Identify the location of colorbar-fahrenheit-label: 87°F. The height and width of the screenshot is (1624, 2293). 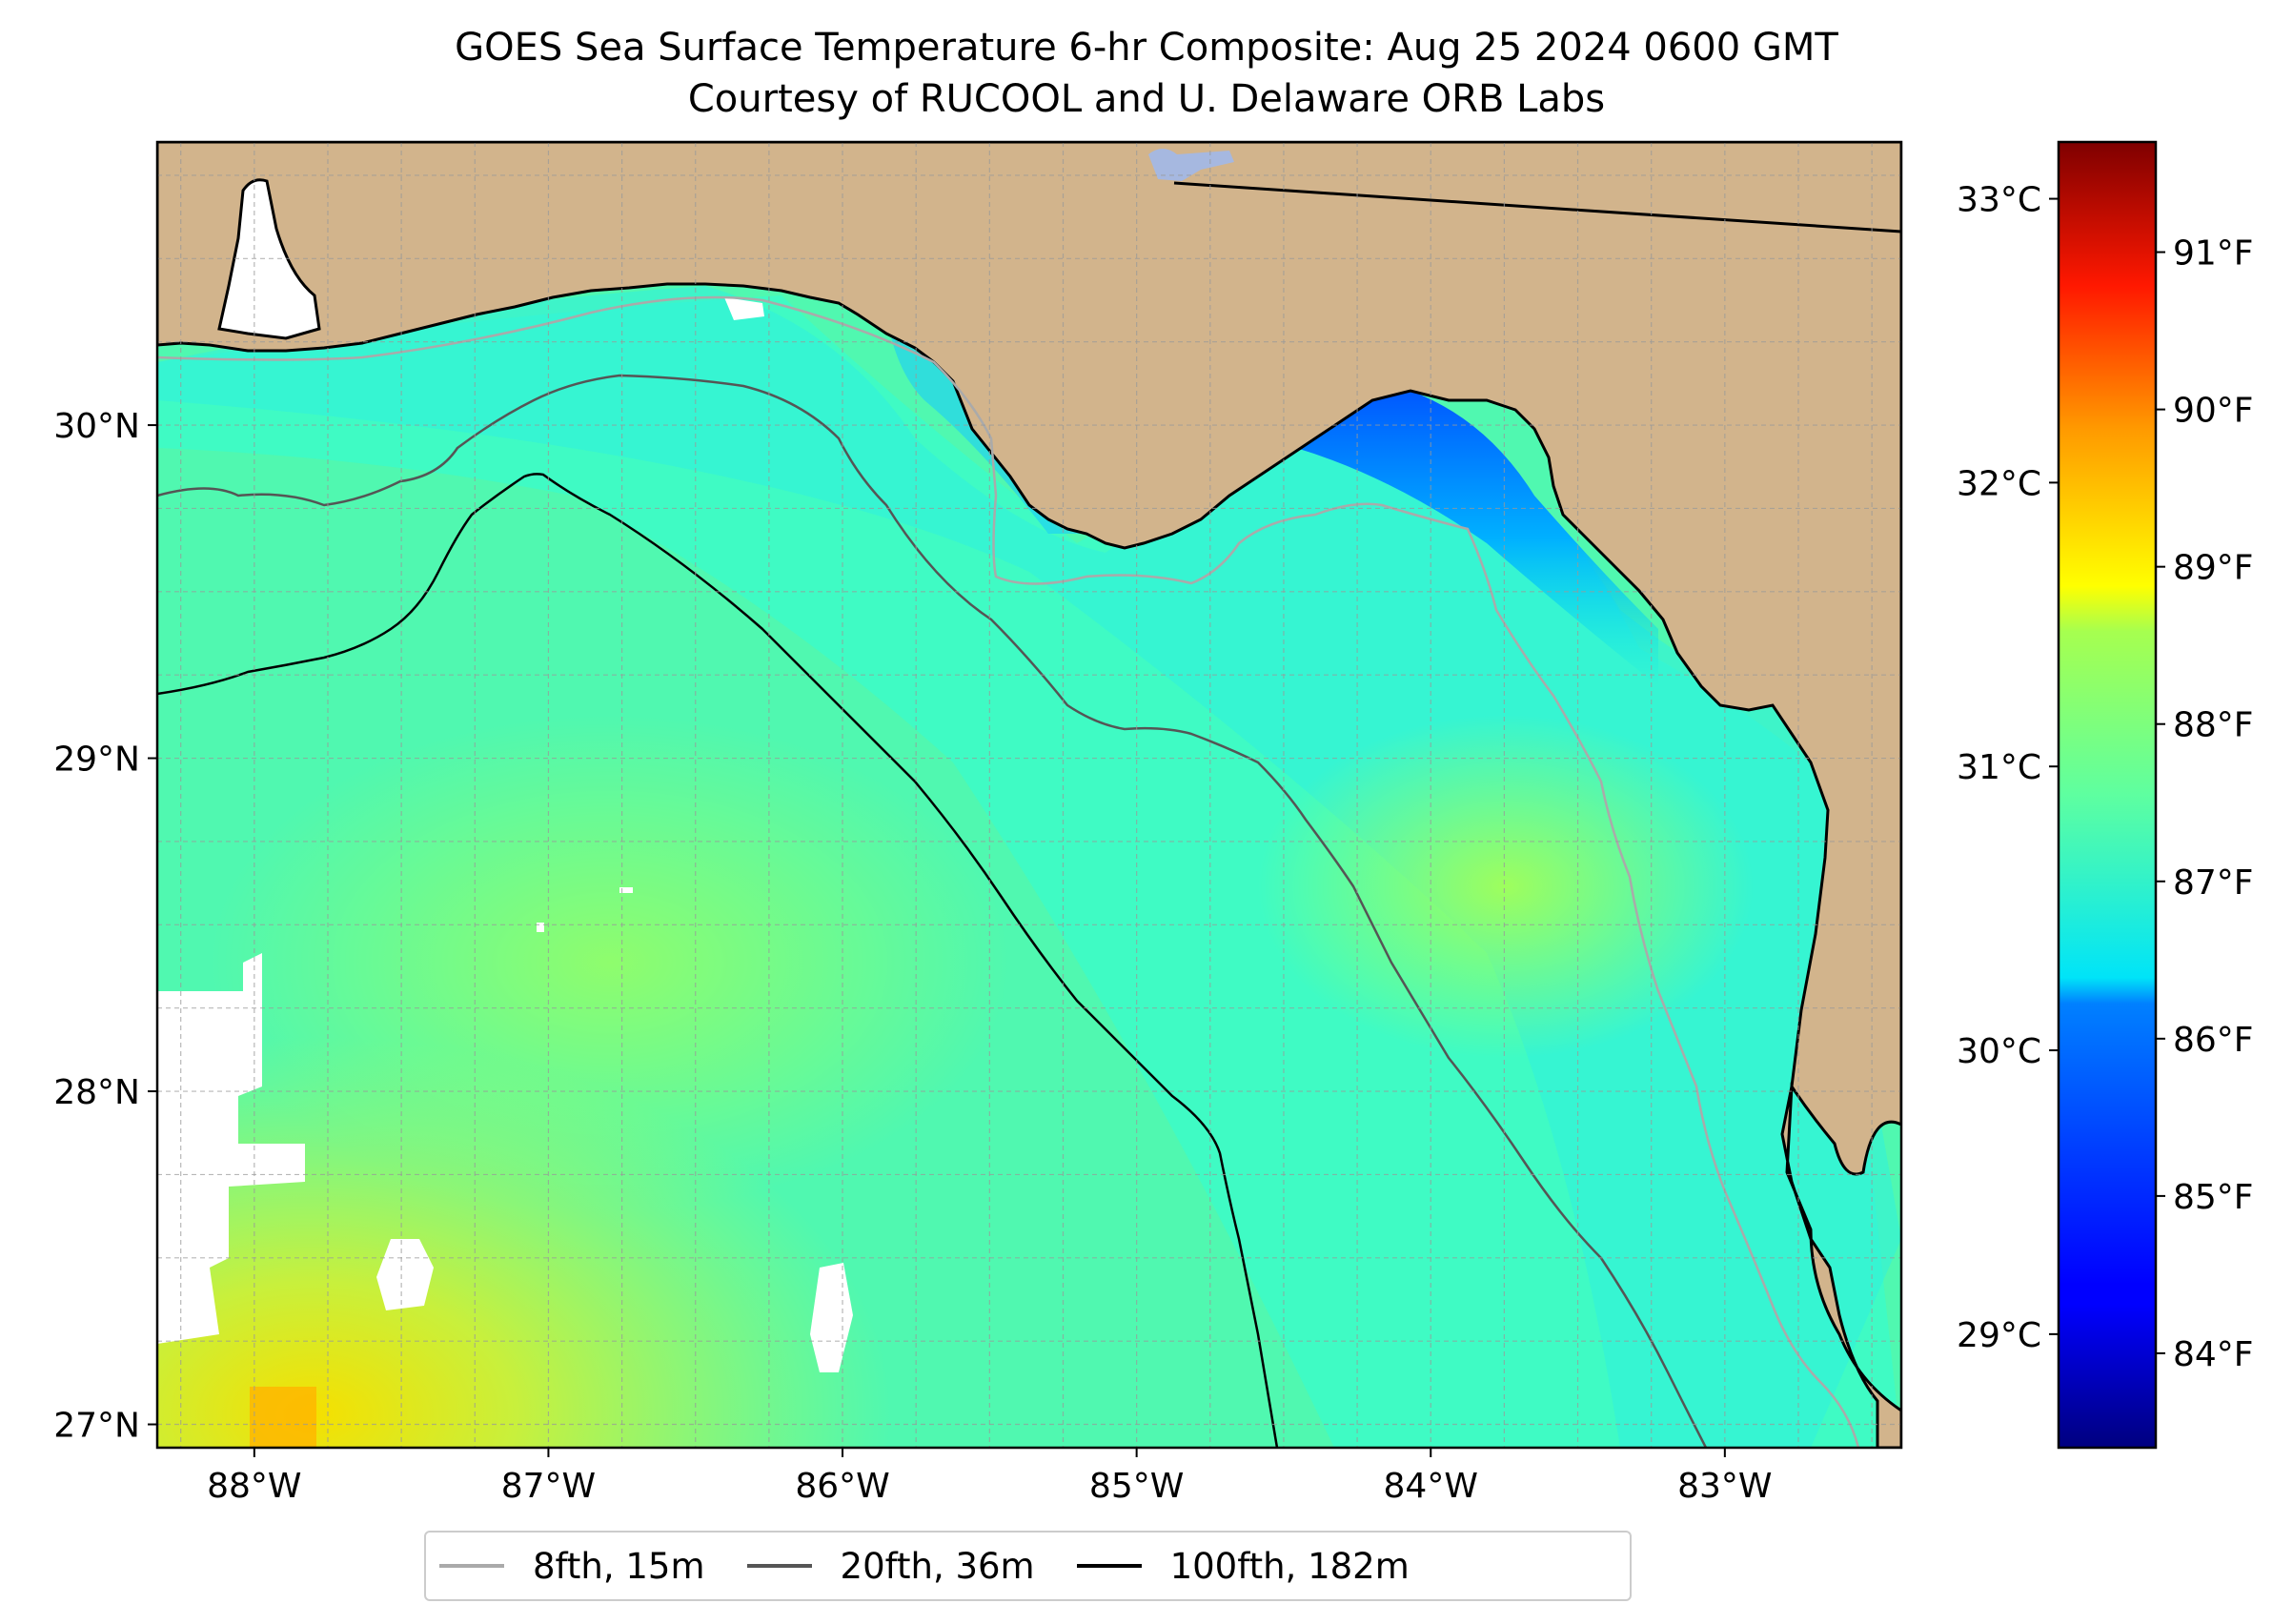
(2213, 883).